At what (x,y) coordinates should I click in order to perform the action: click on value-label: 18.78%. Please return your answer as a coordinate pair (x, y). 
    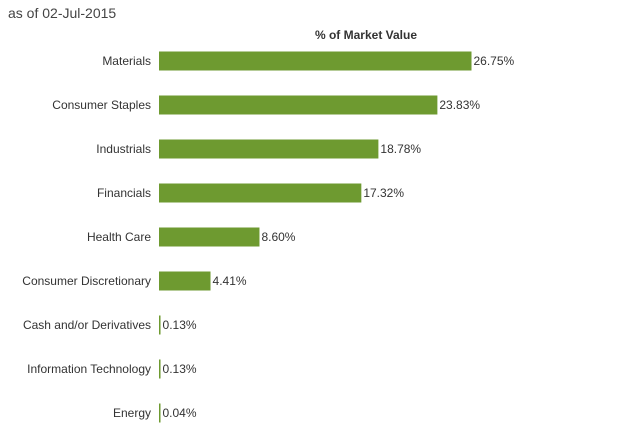
    Looking at the image, I should click on (400, 149).